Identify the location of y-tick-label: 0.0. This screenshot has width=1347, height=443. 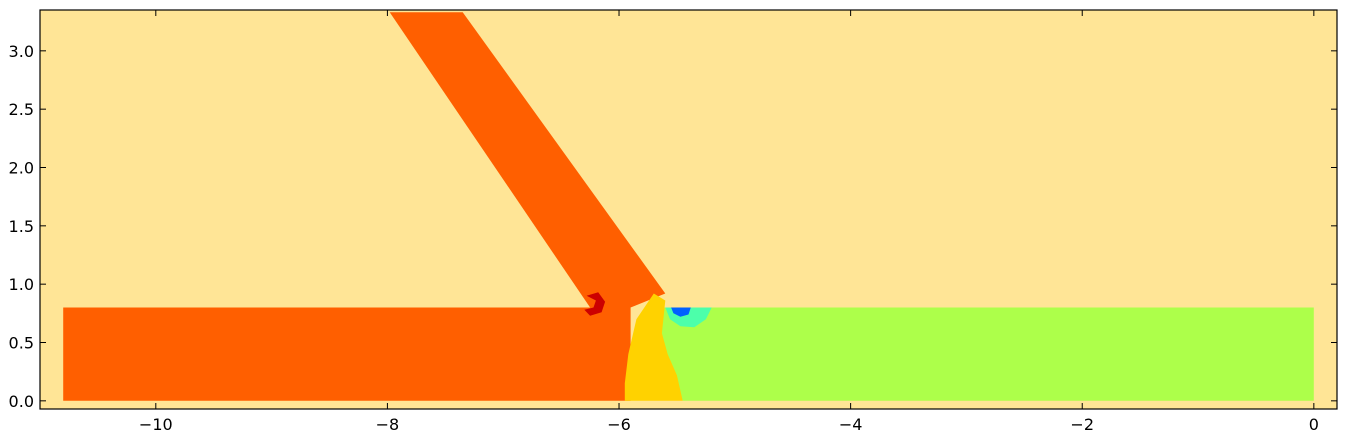
(21, 401).